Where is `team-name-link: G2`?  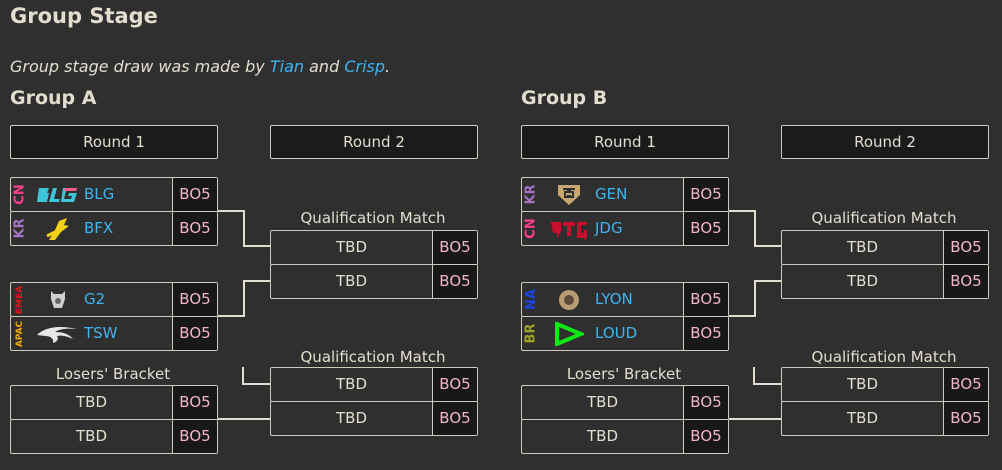 team-name-link: G2 is located at coordinates (95, 299).